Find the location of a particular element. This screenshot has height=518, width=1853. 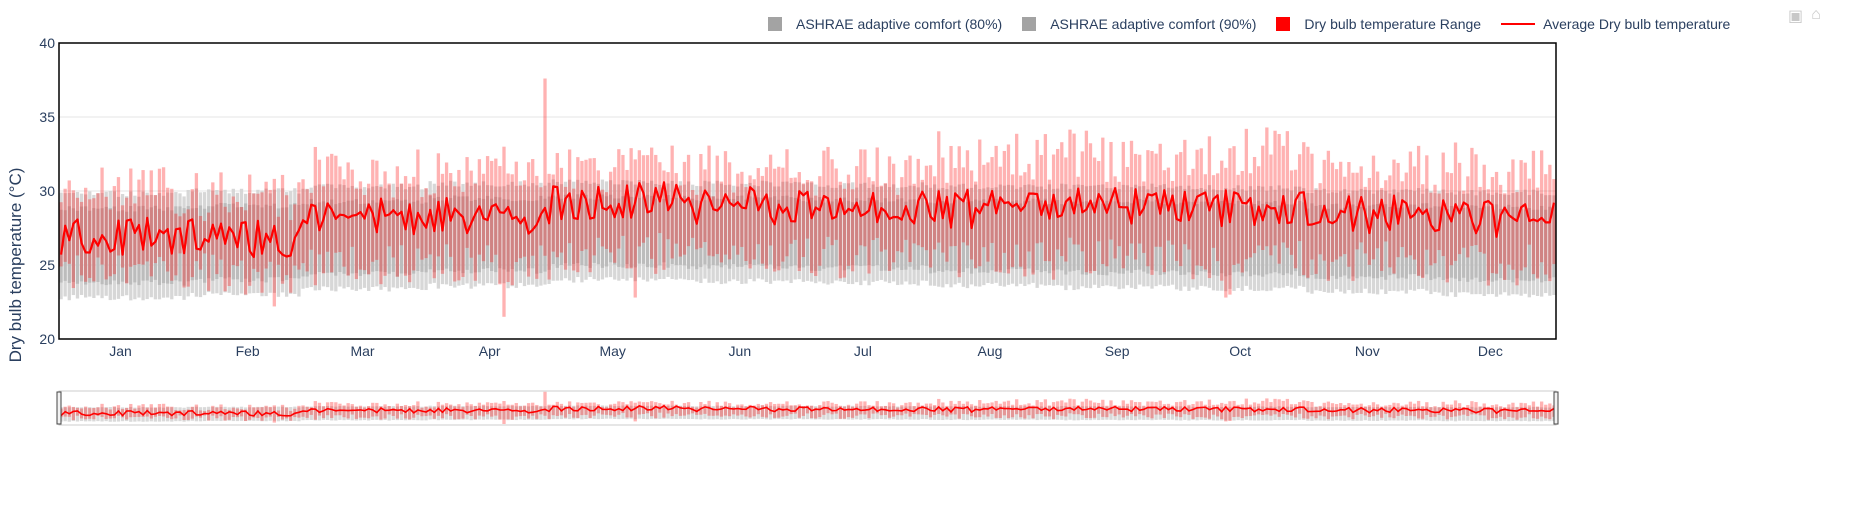

legend-item-comfort-80: ASHRAE adaptive comfort (80%) is located at coordinates (885, 24).